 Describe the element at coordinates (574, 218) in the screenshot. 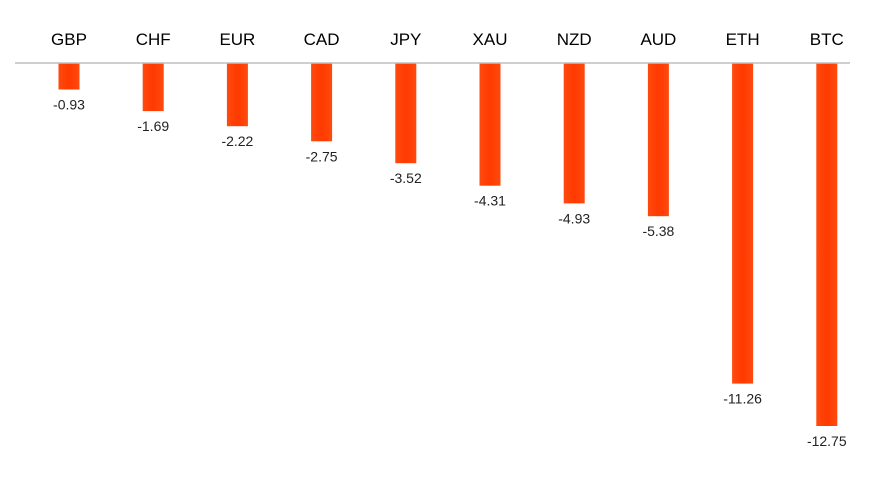

I see `value-label-nzd: -4.93` at that location.